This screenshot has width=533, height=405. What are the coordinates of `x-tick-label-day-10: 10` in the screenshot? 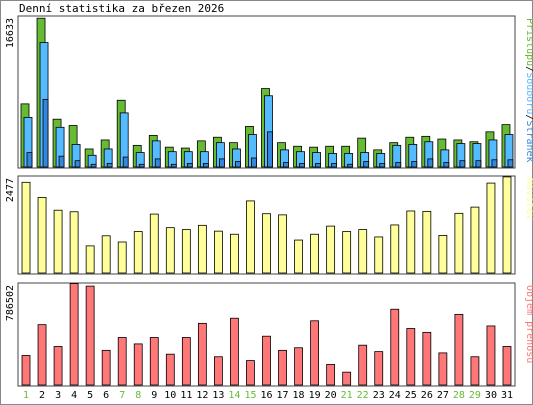 It's located at (170, 395).